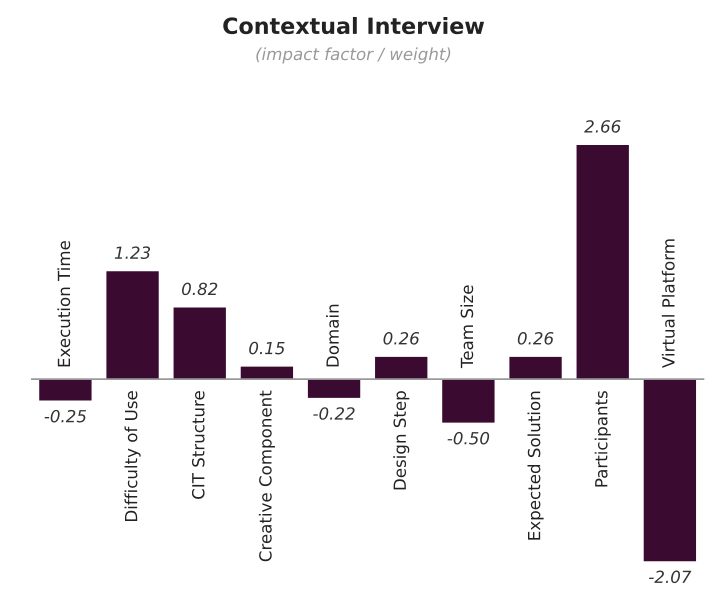 The image size is (707, 616). Describe the element at coordinates (602, 126) in the screenshot. I see `data-label: 2.66` at that location.